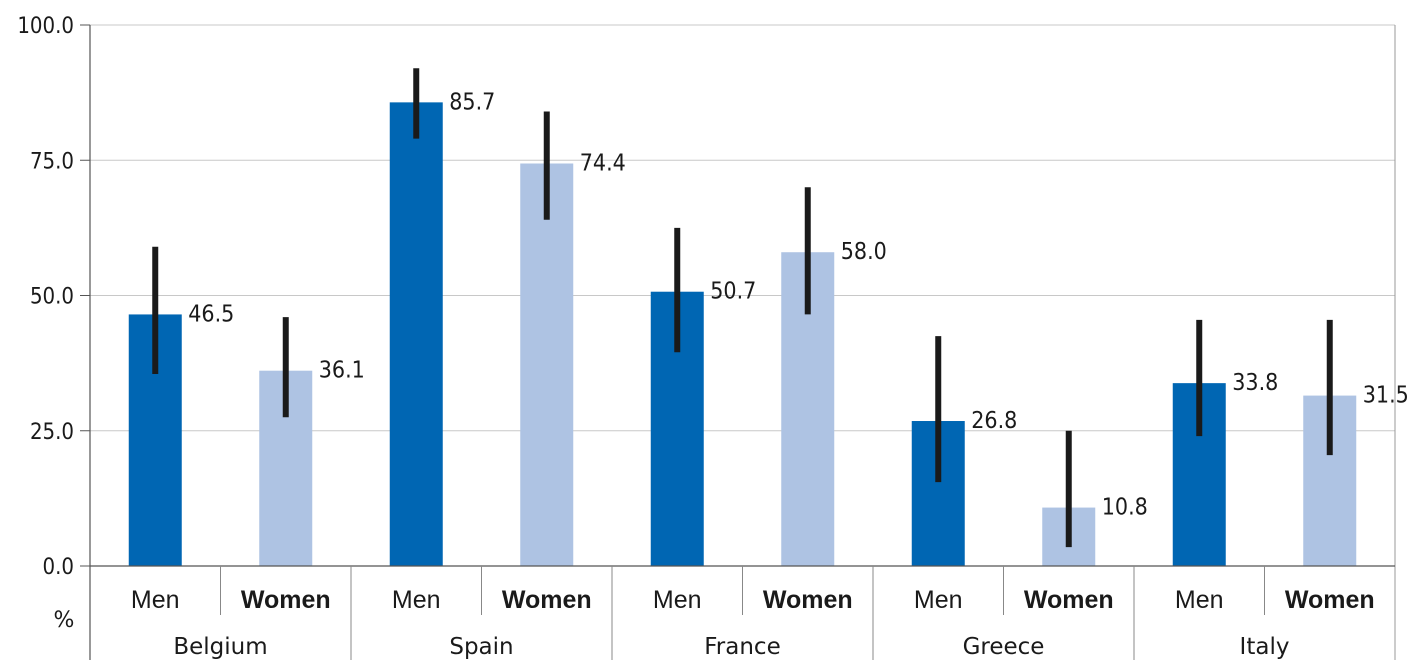 The width and height of the screenshot is (1420, 660). What do you see at coordinates (864, 252) in the screenshot?
I see `value-label: 58.0` at bounding box center [864, 252].